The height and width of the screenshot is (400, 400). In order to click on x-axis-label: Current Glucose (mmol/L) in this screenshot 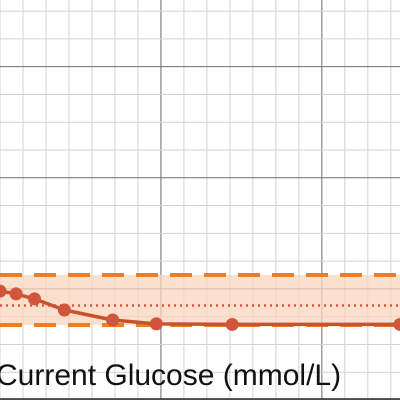, I will do `click(170, 375)`.